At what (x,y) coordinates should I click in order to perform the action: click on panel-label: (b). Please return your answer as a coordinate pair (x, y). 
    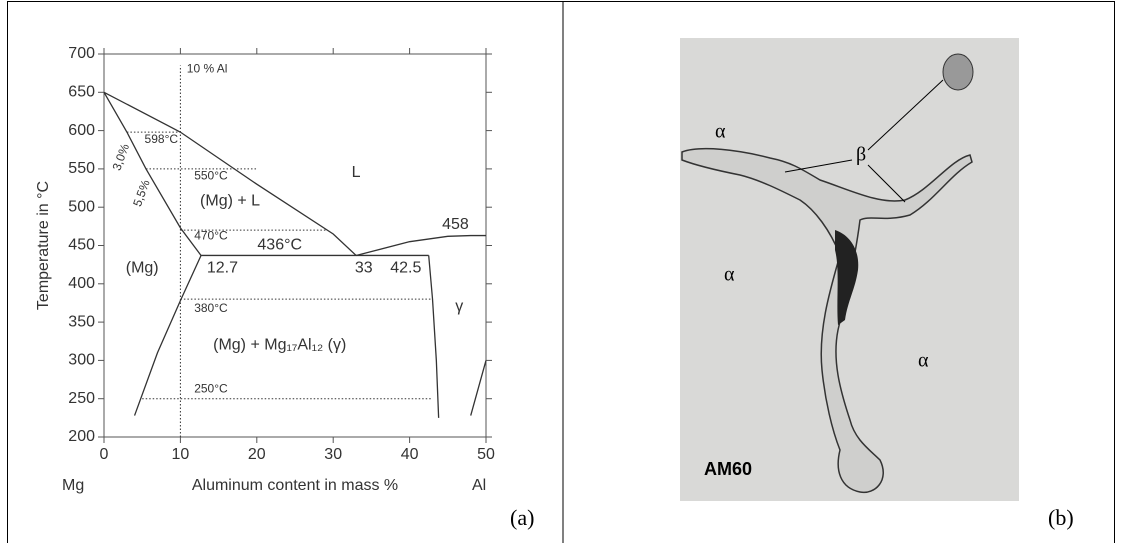
    Looking at the image, I should click on (1061, 517).